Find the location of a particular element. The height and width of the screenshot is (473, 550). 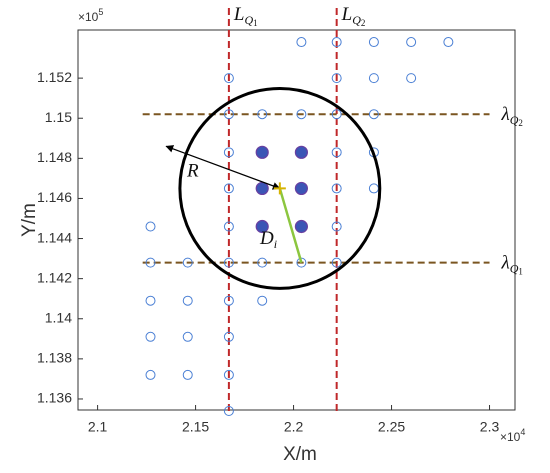

y-tick-label: 1.14 is located at coordinates (58, 317).